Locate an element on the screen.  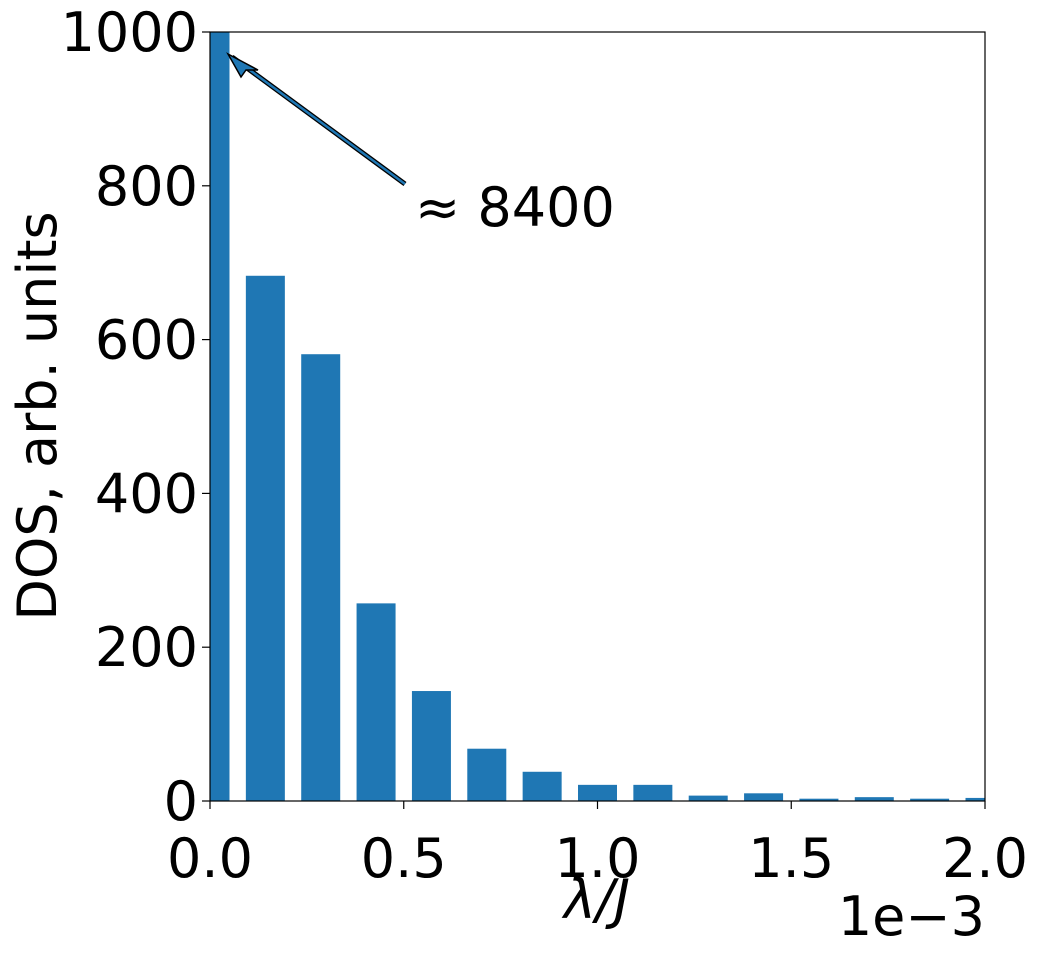
x-offset-label: 1e−3 is located at coordinates (911, 916).